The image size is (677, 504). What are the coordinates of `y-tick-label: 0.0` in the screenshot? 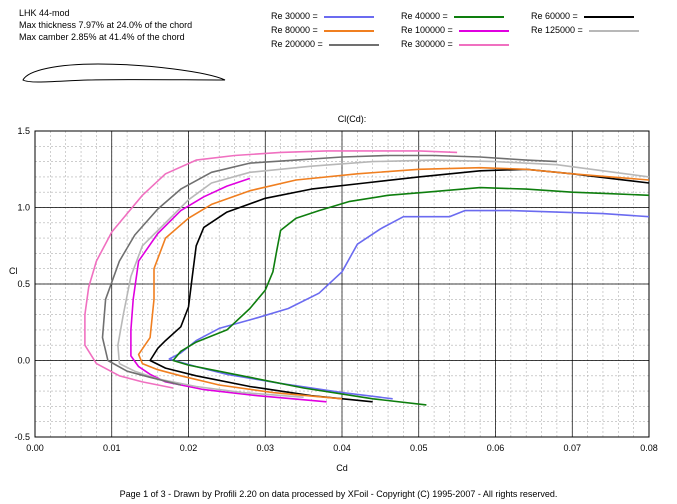 It's located at (23, 361).